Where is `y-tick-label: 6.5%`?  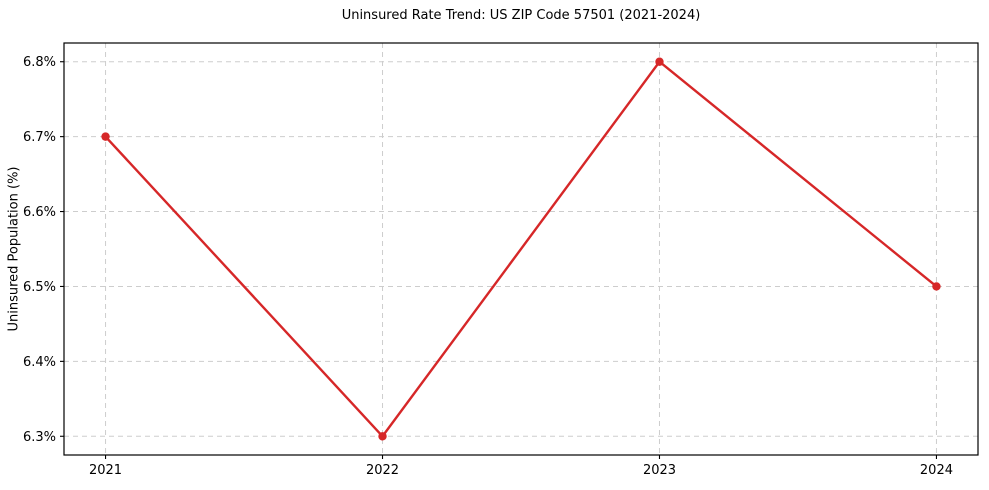 y-tick-label: 6.5% is located at coordinates (39, 287).